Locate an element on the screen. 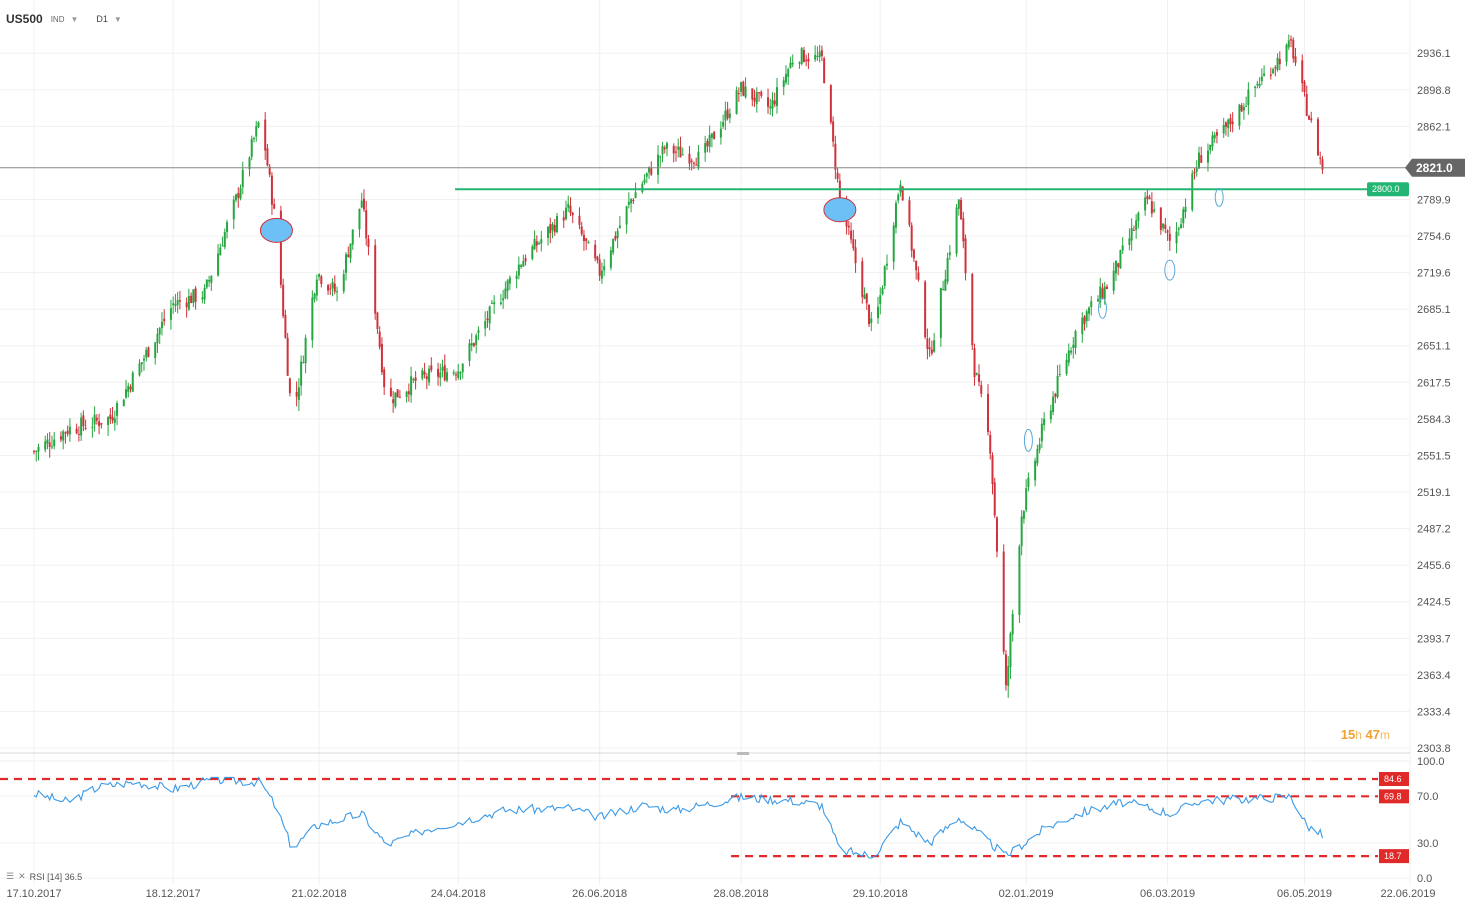 The height and width of the screenshot is (909, 1477). settings-icon: ☰ is located at coordinates (10, 876).